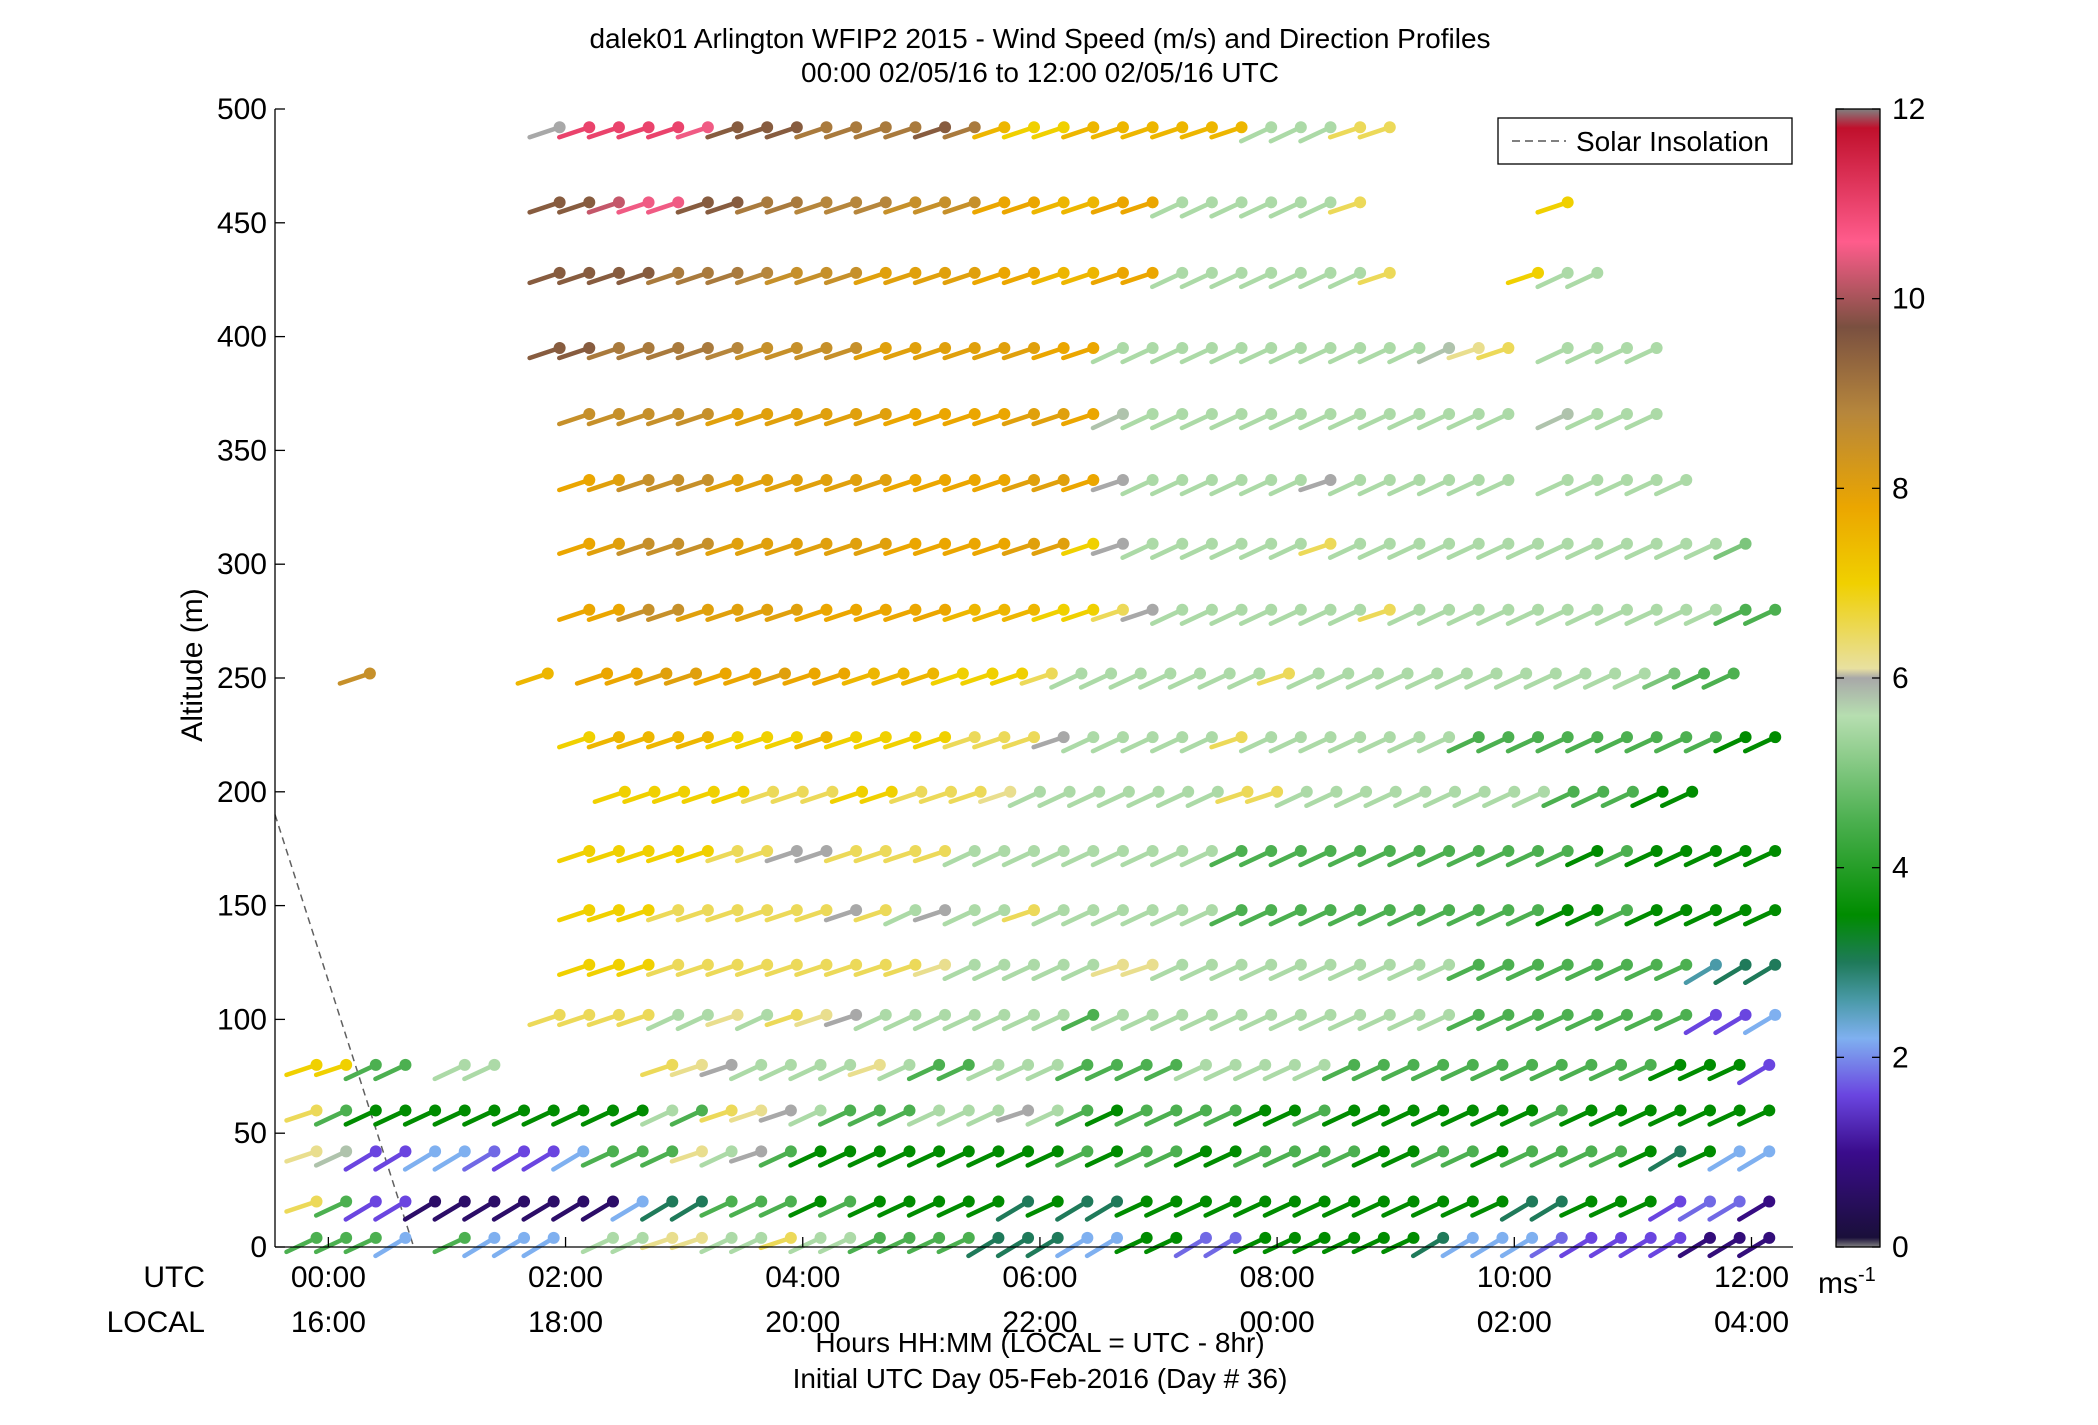 This screenshot has width=2098, height=1425. I want to click on legend-box, so click(1645, 141).